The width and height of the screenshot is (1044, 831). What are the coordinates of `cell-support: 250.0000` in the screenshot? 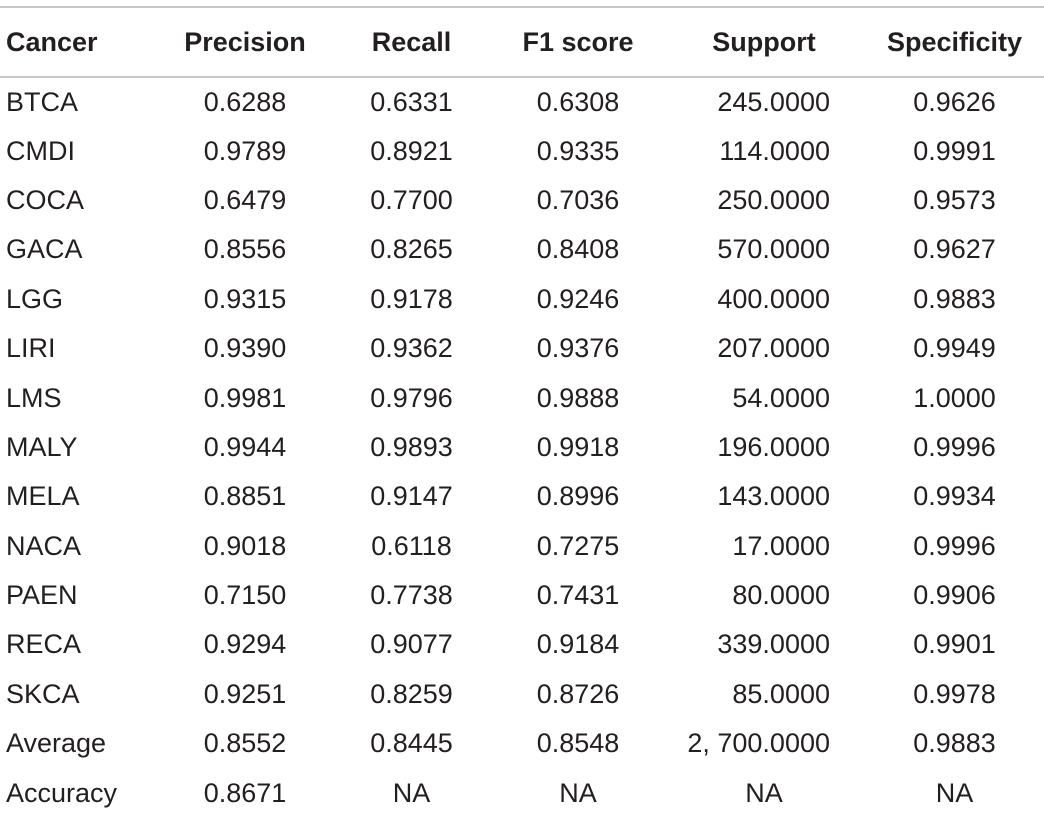 It's located at (773, 199).